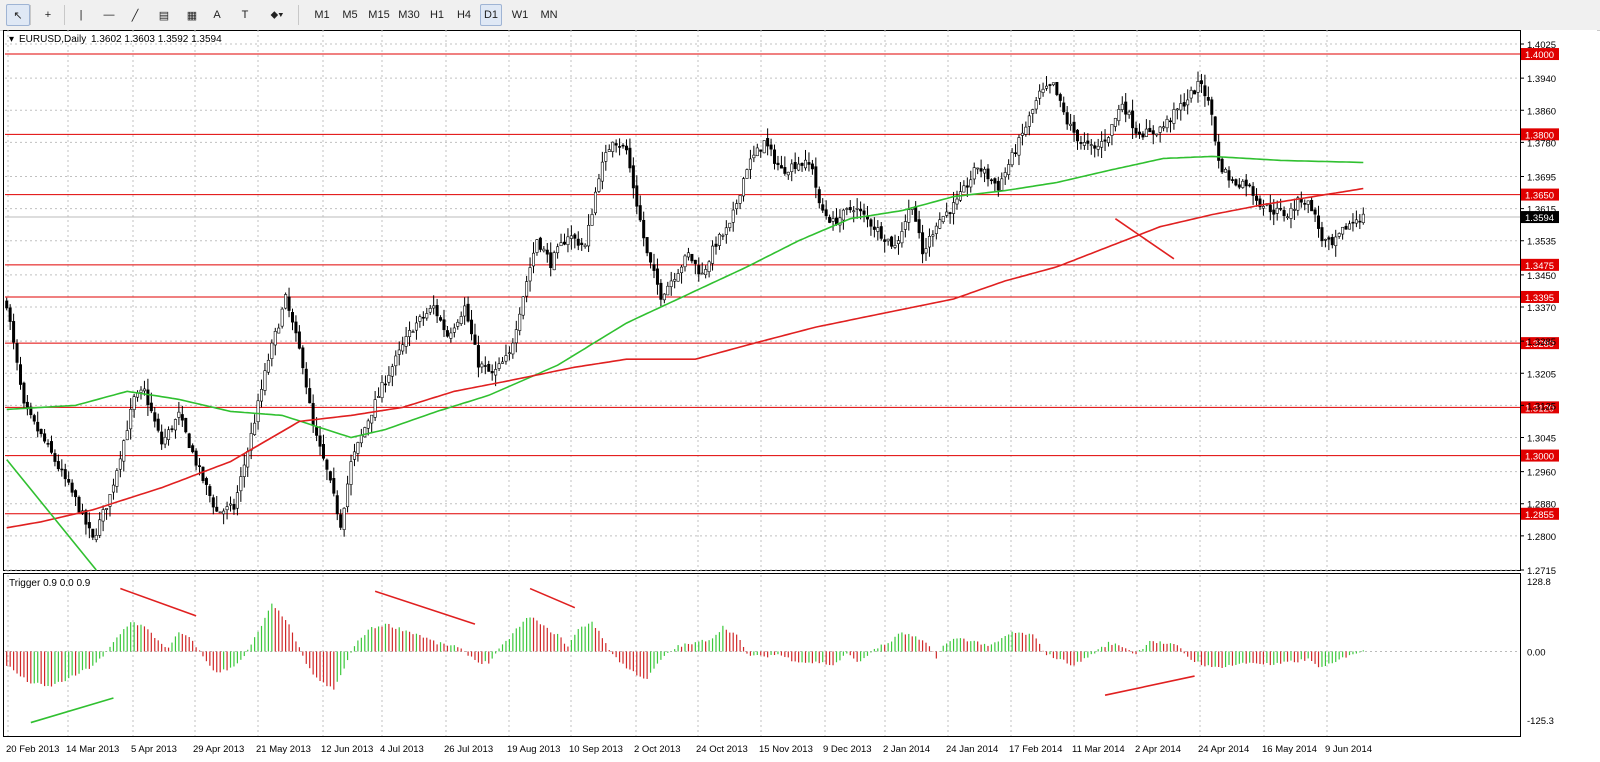 The height and width of the screenshot is (762, 1600). I want to click on indicator-tick-label: 128.8, so click(1539, 582).